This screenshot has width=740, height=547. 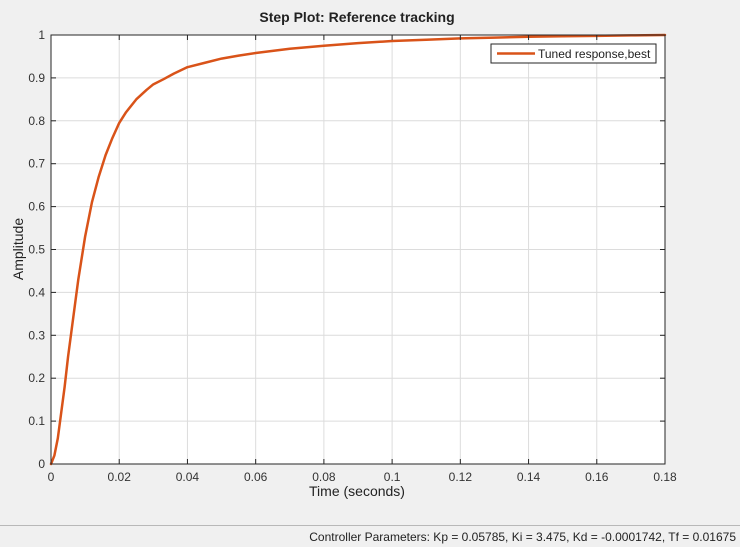 What do you see at coordinates (36, 335) in the screenshot?
I see `y-tick-label: 0.3` at bounding box center [36, 335].